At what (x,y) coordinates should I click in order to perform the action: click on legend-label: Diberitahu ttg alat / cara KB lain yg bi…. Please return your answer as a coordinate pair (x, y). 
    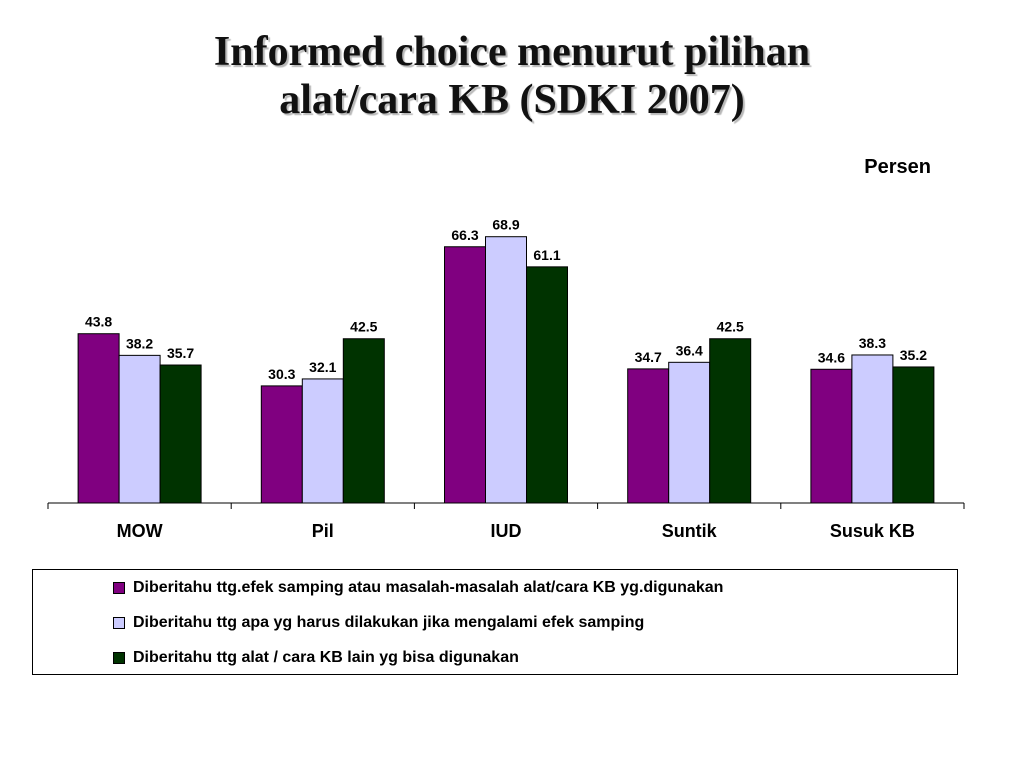
    Looking at the image, I should click on (326, 657).